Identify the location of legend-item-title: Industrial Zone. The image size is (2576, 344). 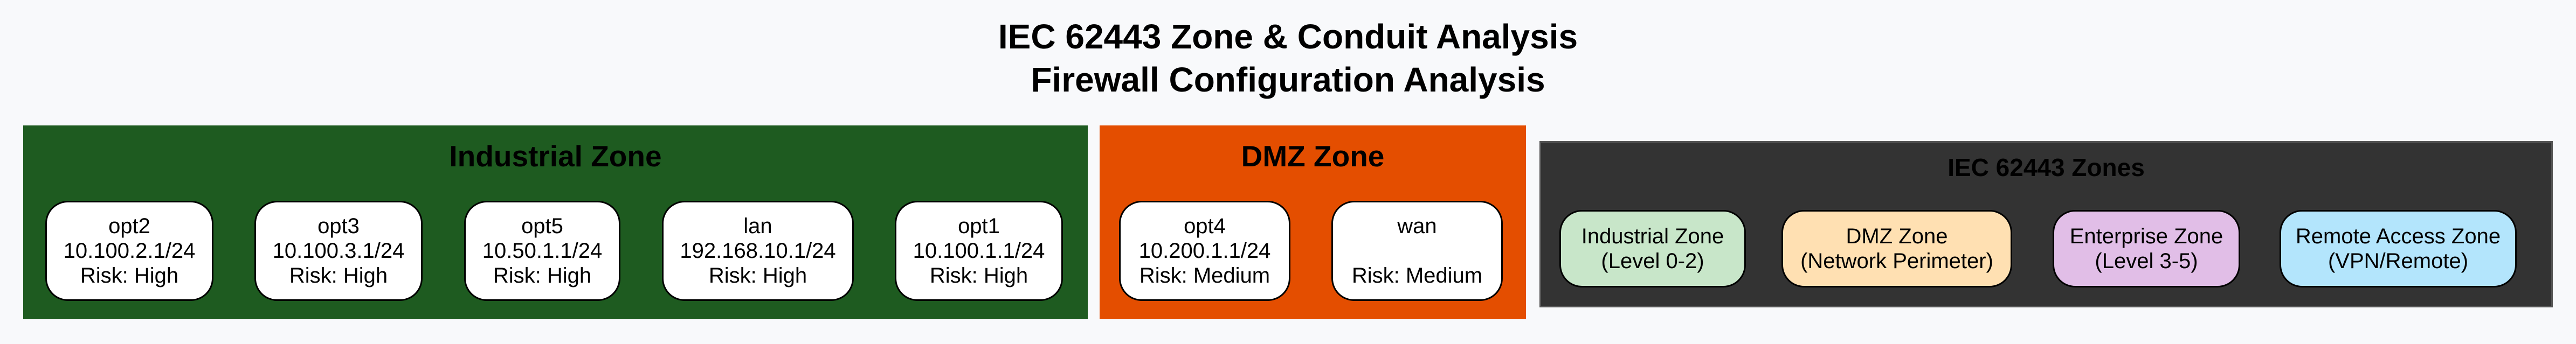
(1652, 236).